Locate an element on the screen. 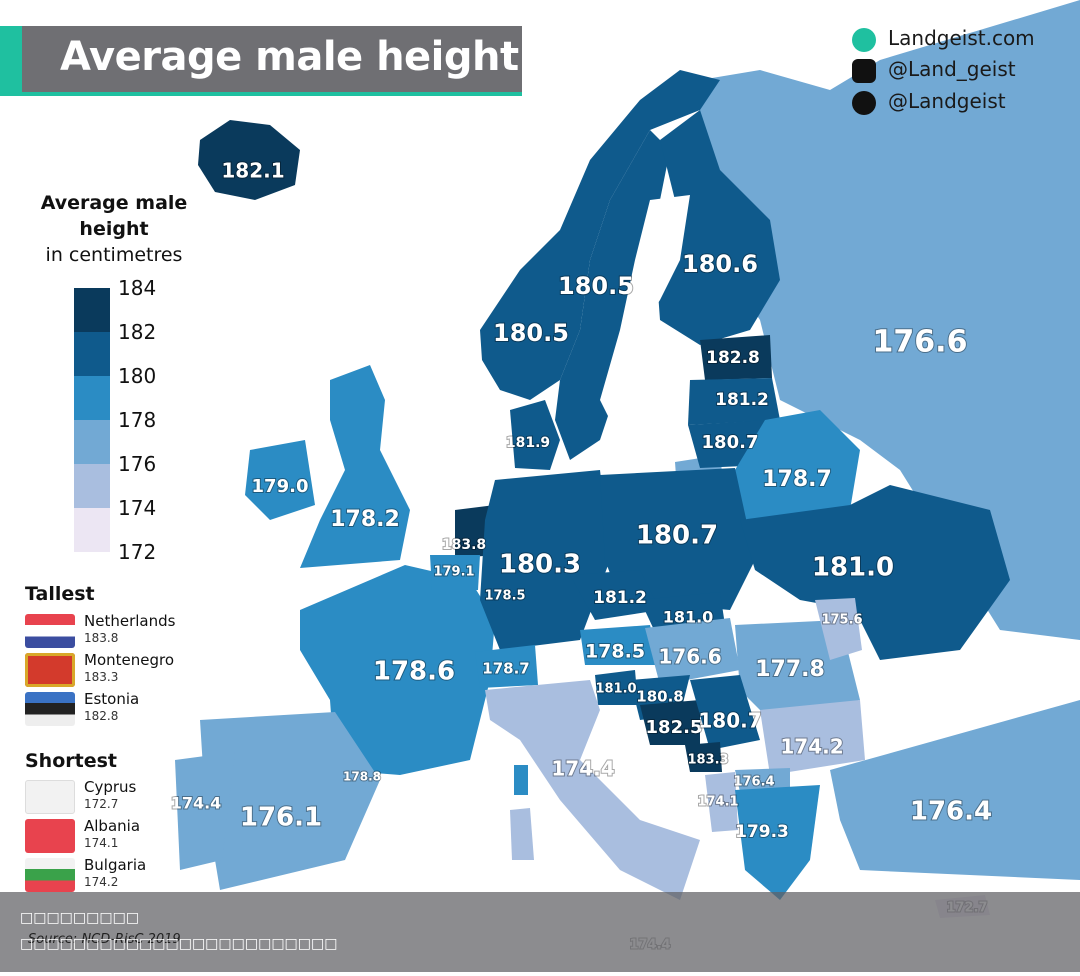 This screenshot has width=1080, height=976. value-label-bosnia: 182.5 is located at coordinates (674, 727).